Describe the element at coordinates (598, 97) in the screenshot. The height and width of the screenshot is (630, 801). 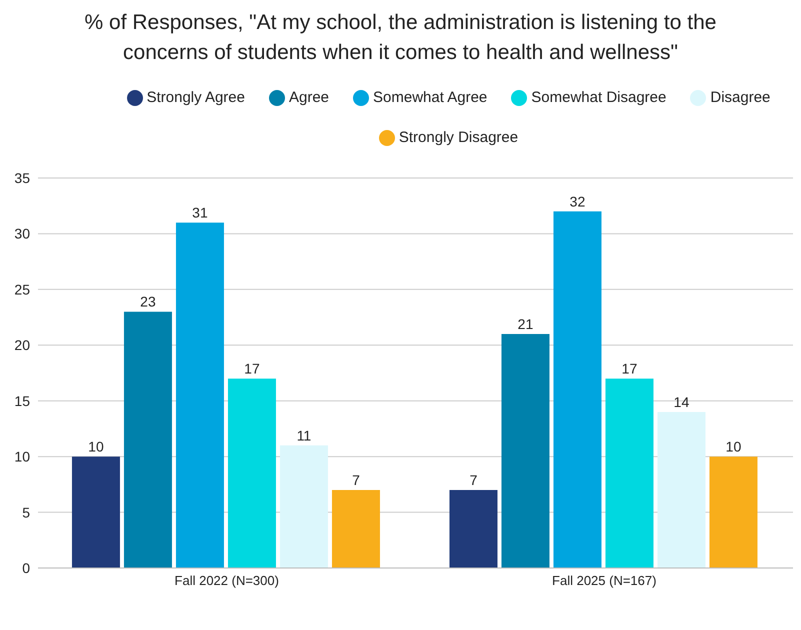
I see `legend-label: Somewhat Disagree` at that location.